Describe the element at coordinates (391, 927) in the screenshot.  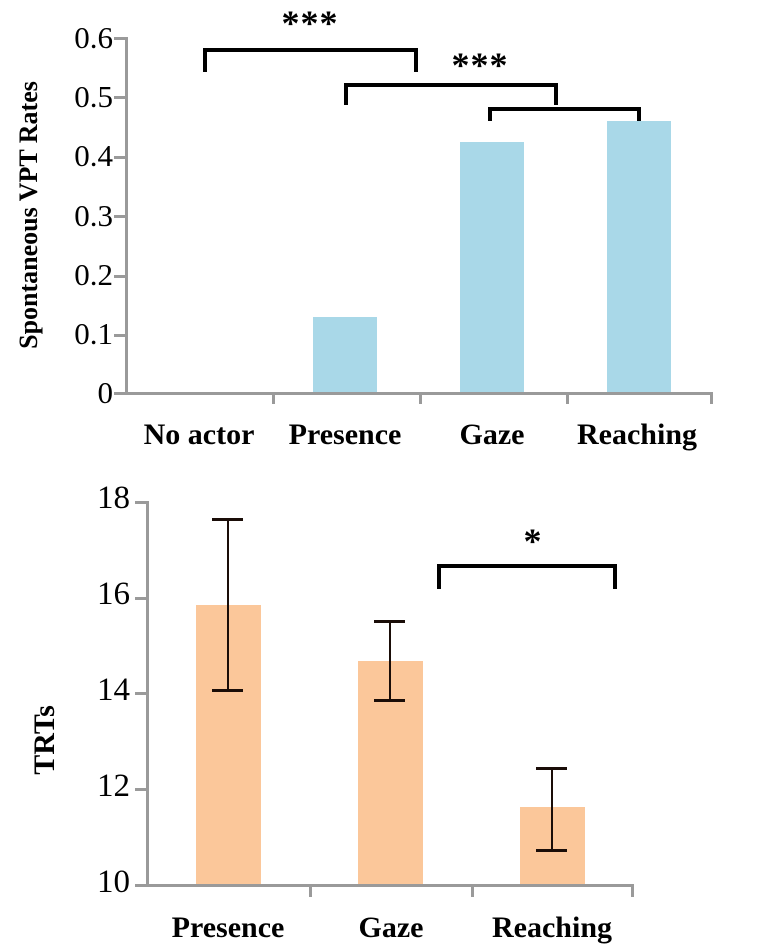
I see `x-tick-label-gaze-trts: Gaze` at that location.